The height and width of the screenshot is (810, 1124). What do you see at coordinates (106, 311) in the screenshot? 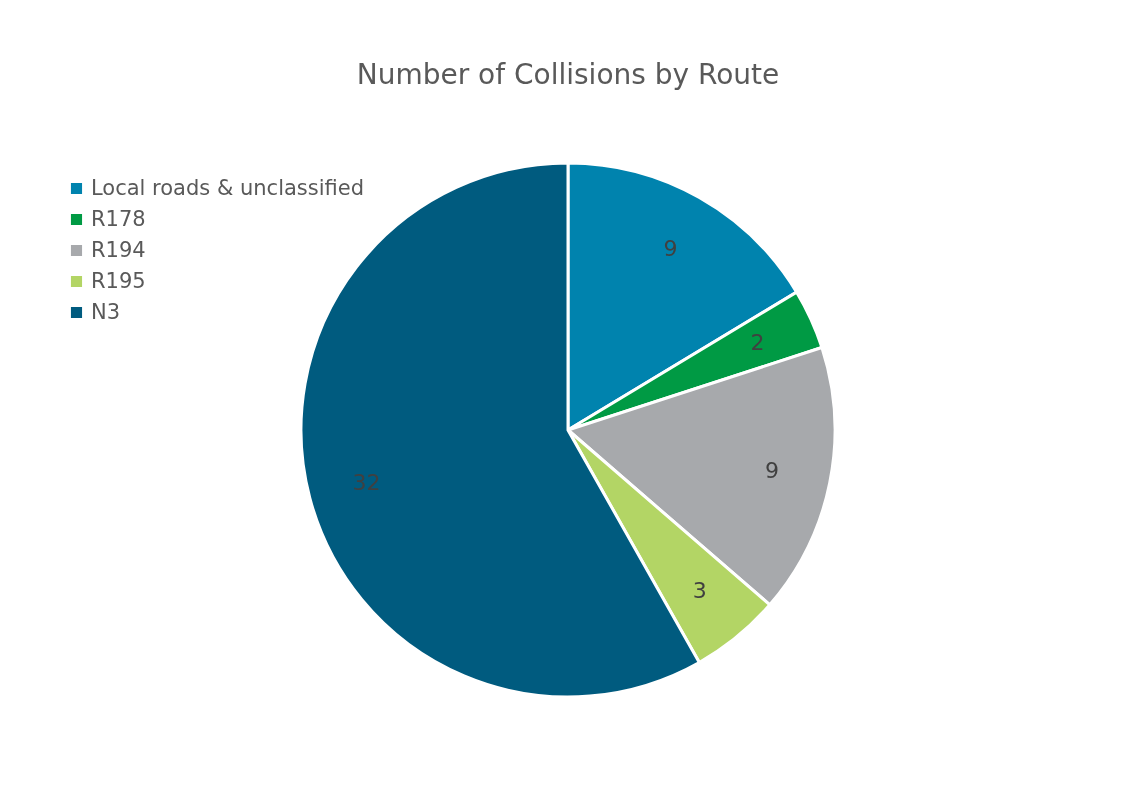
I see `legend-label: N3` at bounding box center [106, 311].